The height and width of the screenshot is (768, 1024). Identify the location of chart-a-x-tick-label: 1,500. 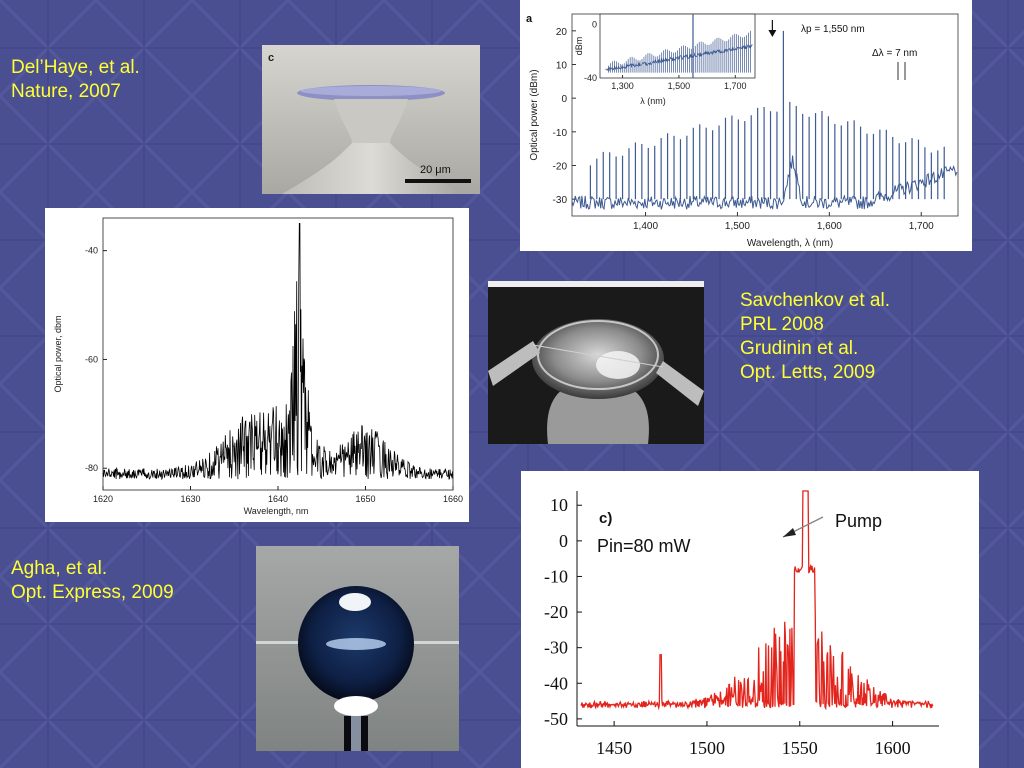
(737, 226).